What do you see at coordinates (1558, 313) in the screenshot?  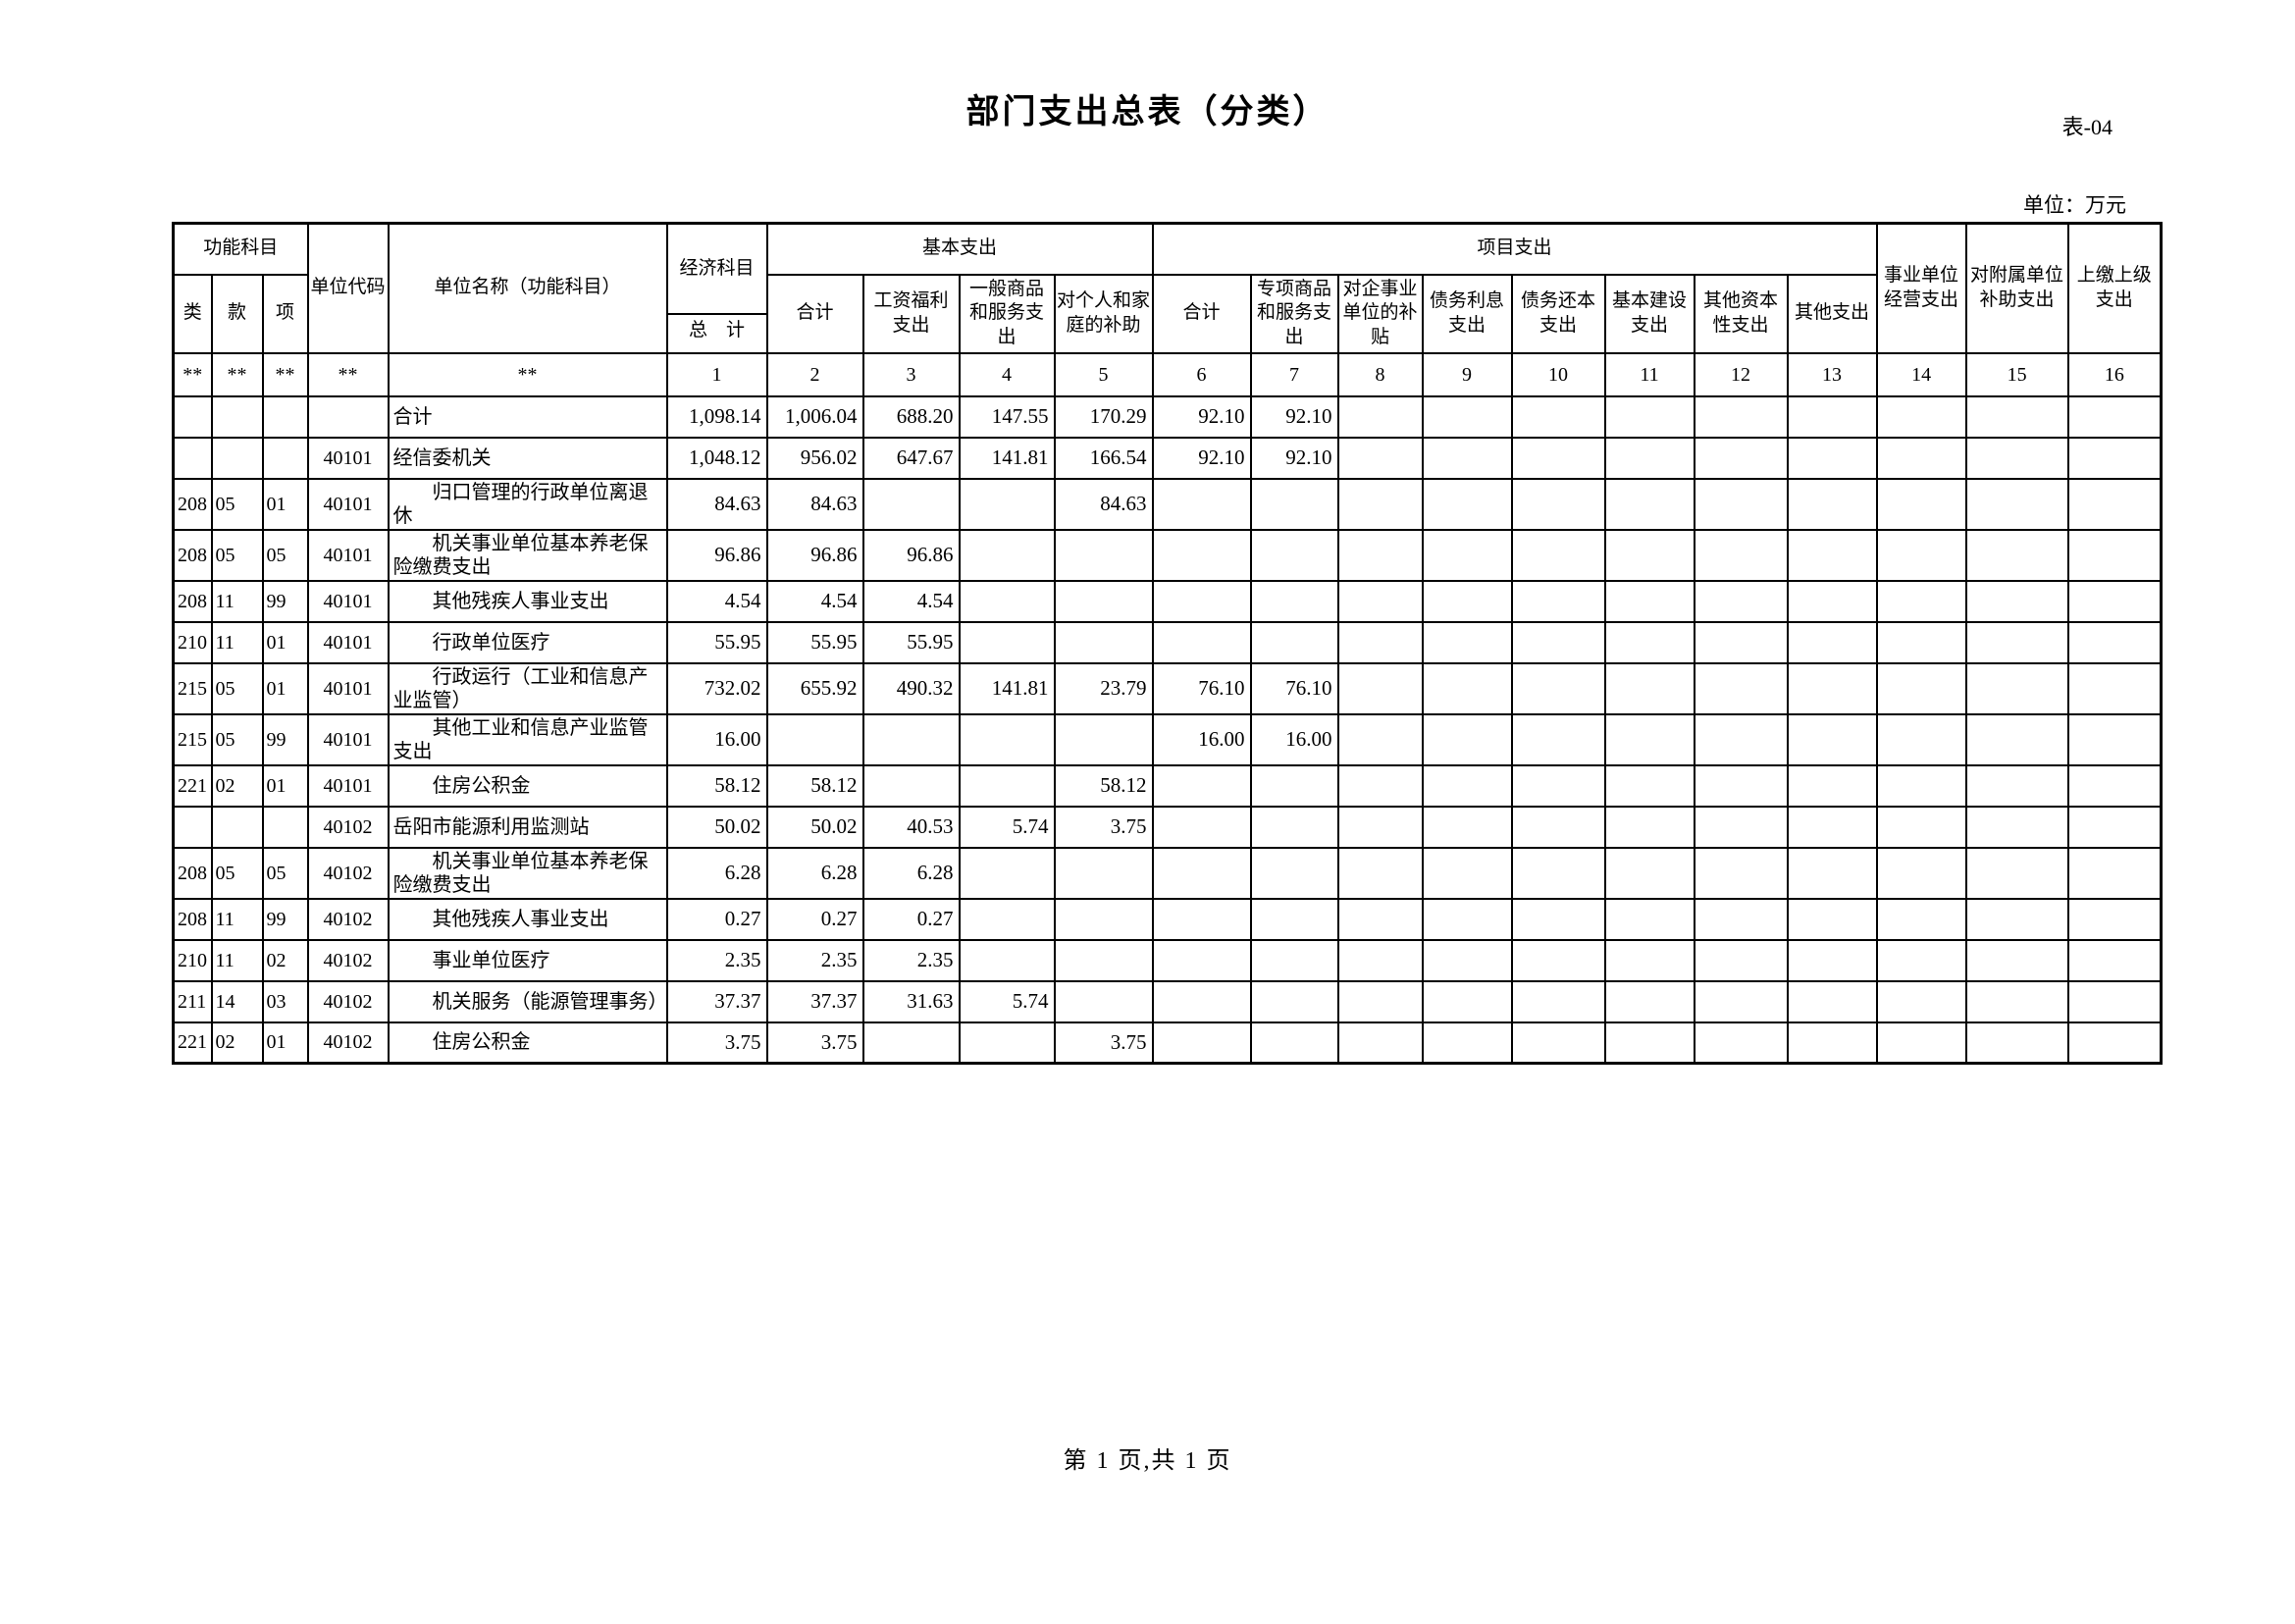 I see `header-project-debt-principal: 债务还本支出` at bounding box center [1558, 313].